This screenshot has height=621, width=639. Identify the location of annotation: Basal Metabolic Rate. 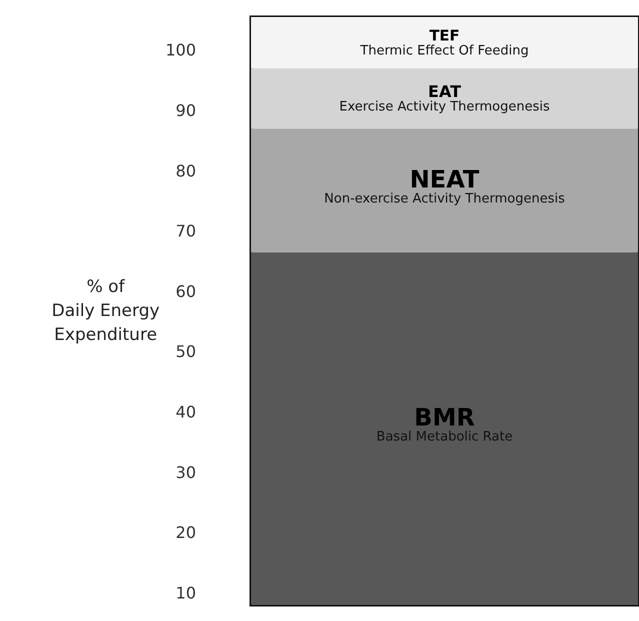
(444, 437).